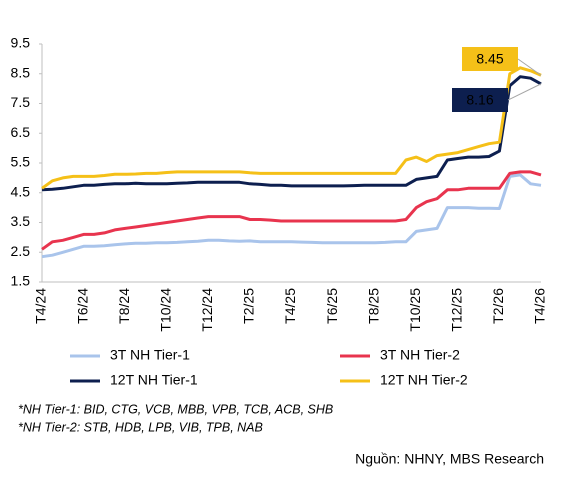  I want to click on x-tick-label: T12/24, so click(207, 310).